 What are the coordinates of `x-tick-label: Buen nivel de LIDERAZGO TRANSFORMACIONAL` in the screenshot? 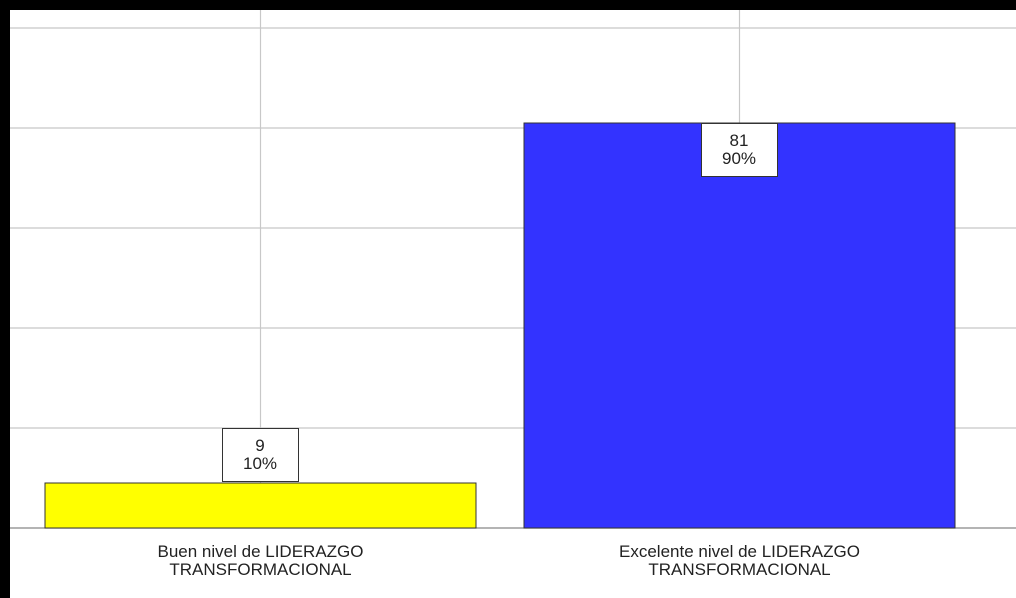 It's located at (260, 560).